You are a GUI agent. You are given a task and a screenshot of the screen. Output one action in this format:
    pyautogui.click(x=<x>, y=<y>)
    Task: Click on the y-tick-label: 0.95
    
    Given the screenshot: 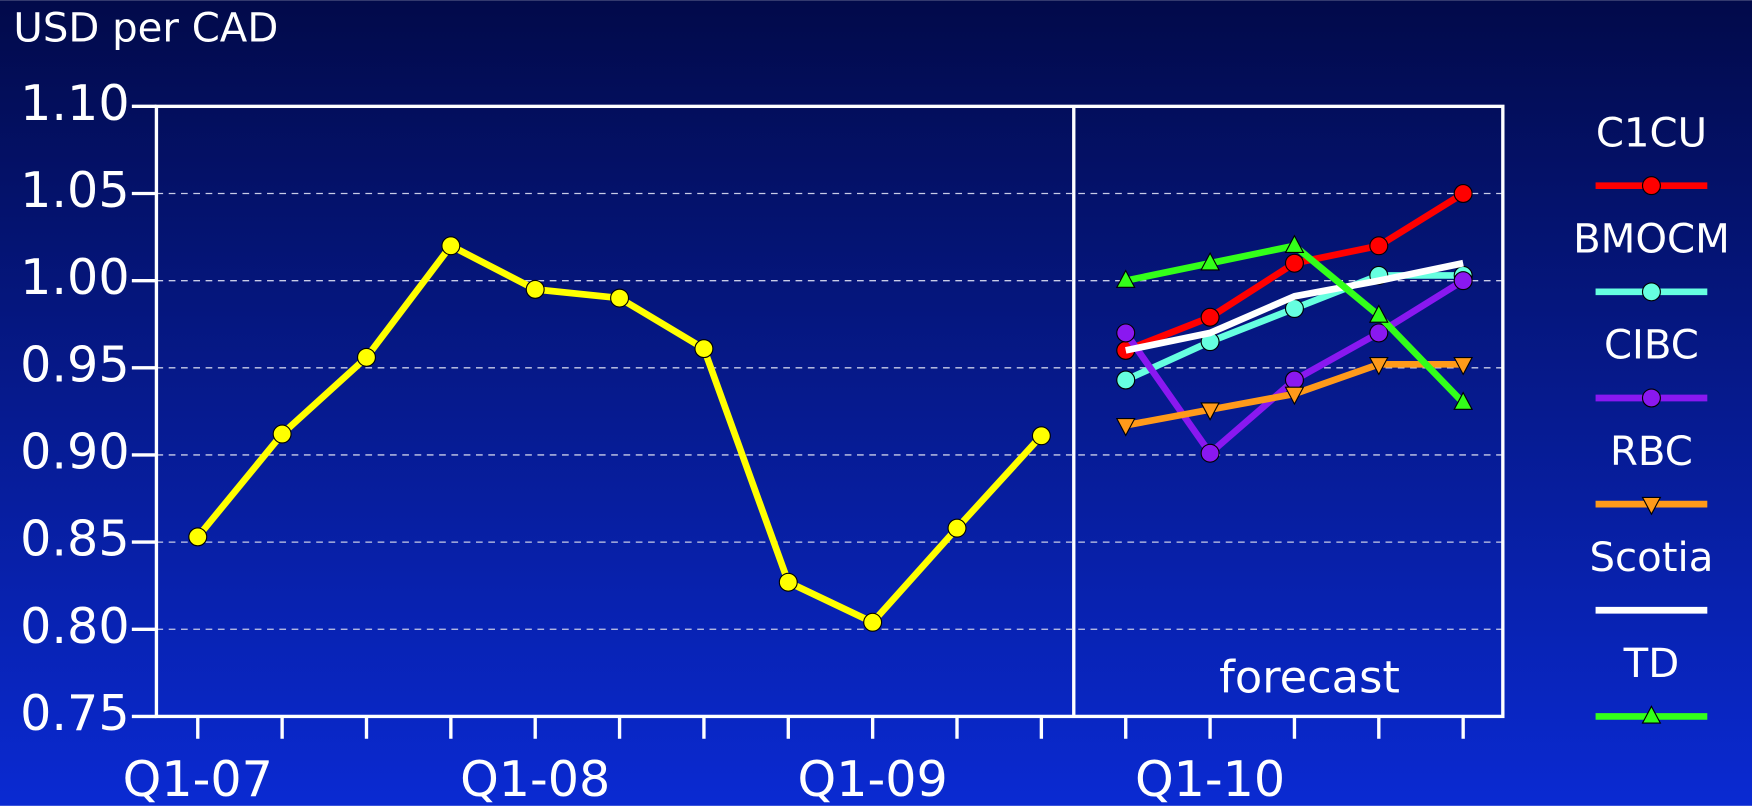 What is the action you would take?
    pyautogui.click(x=74, y=364)
    